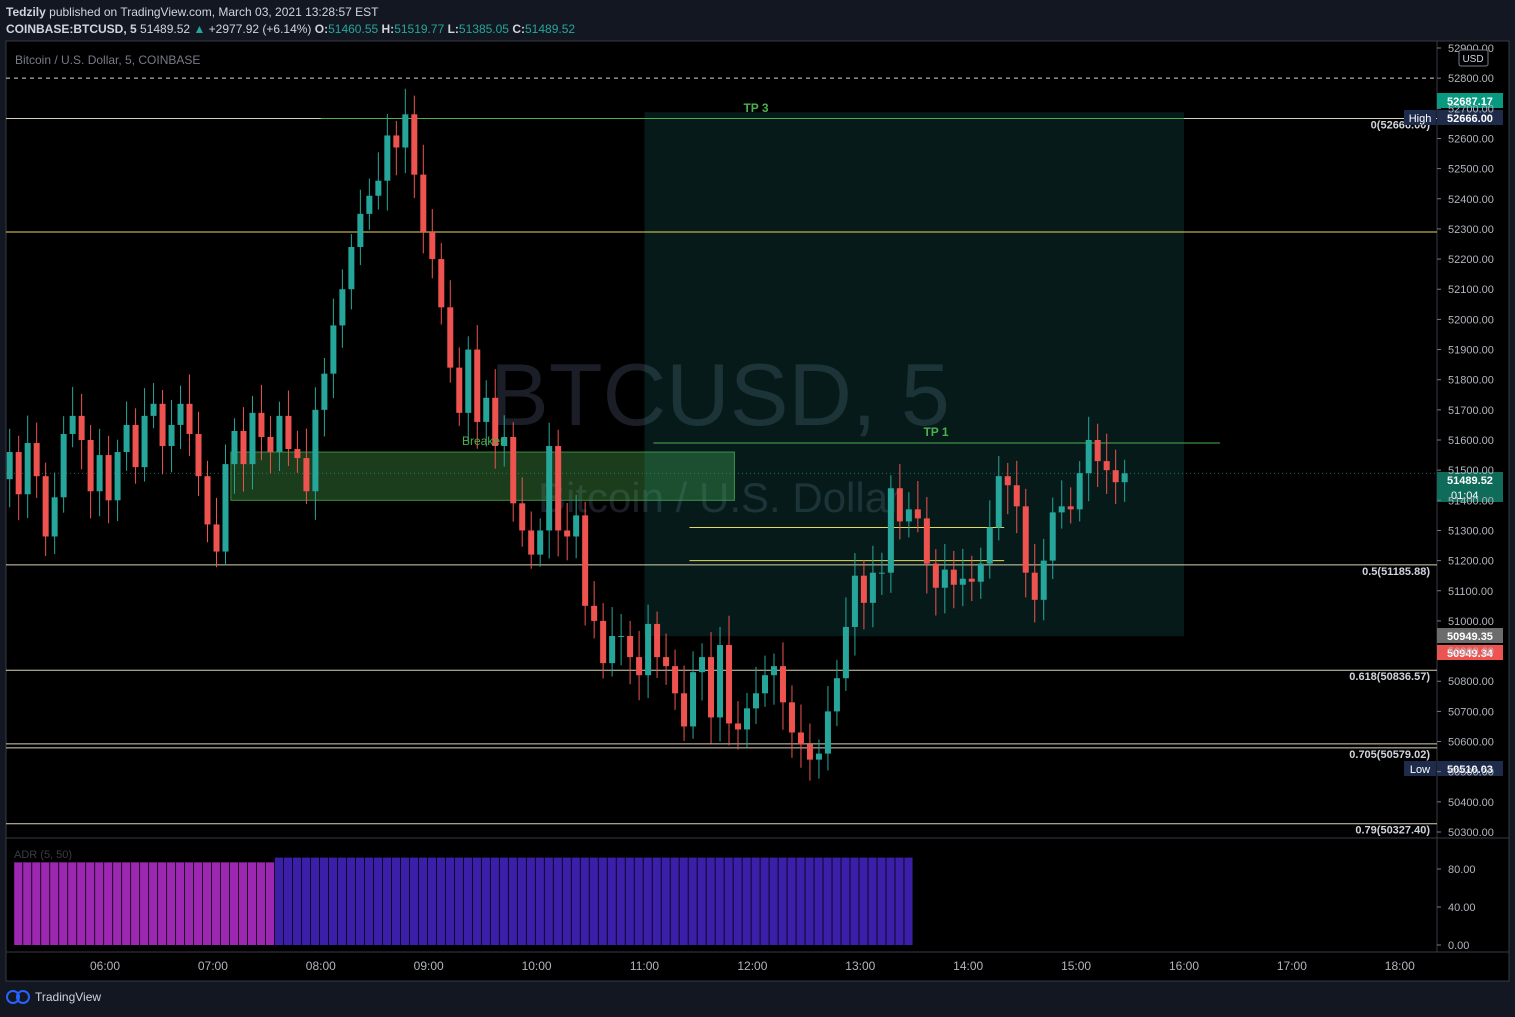 Image resolution: width=1515 pixels, height=1017 pixels. What do you see at coordinates (755, 108) in the screenshot?
I see `tp3-label: TP 3` at bounding box center [755, 108].